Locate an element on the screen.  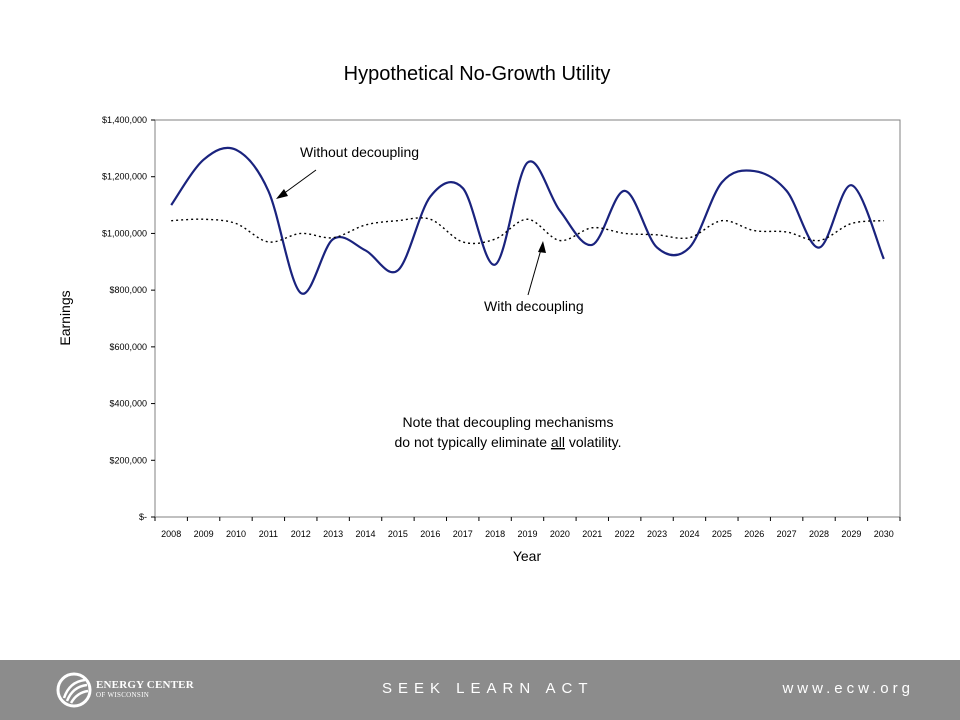
annotation-arrow-with is located at coordinates (535, 270).